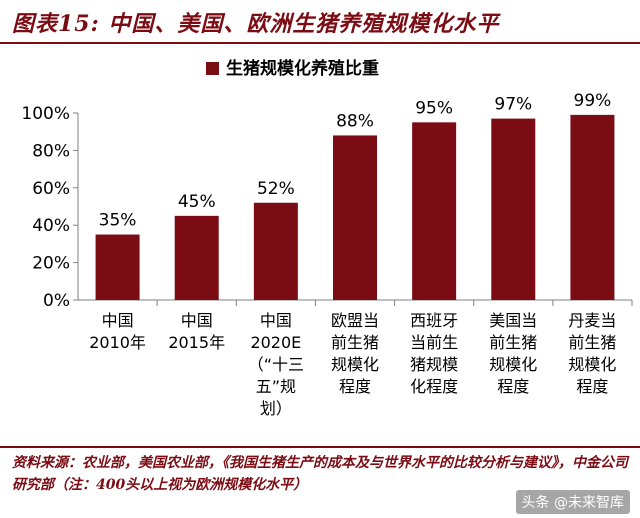 The image size is (640, 518). Describe the element at coordinates (320, 447) in the screenshot. I see `source-rule` at that location.